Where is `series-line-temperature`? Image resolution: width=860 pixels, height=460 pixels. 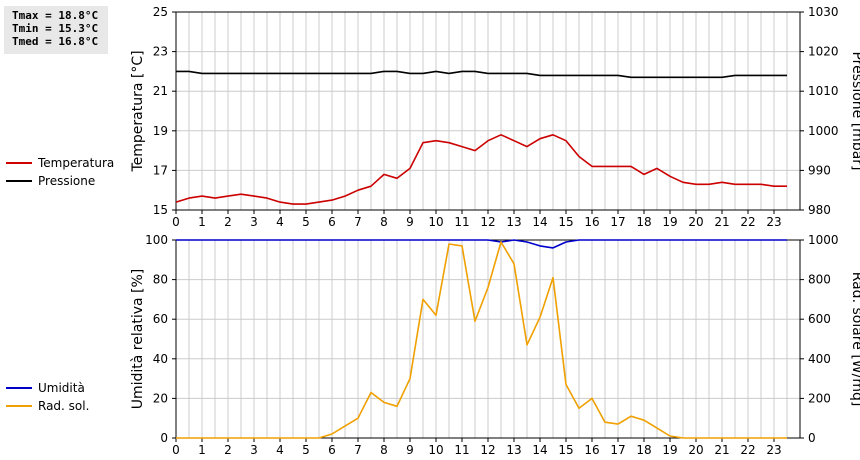 series-line-temperature is located at coordinates (481, 169).